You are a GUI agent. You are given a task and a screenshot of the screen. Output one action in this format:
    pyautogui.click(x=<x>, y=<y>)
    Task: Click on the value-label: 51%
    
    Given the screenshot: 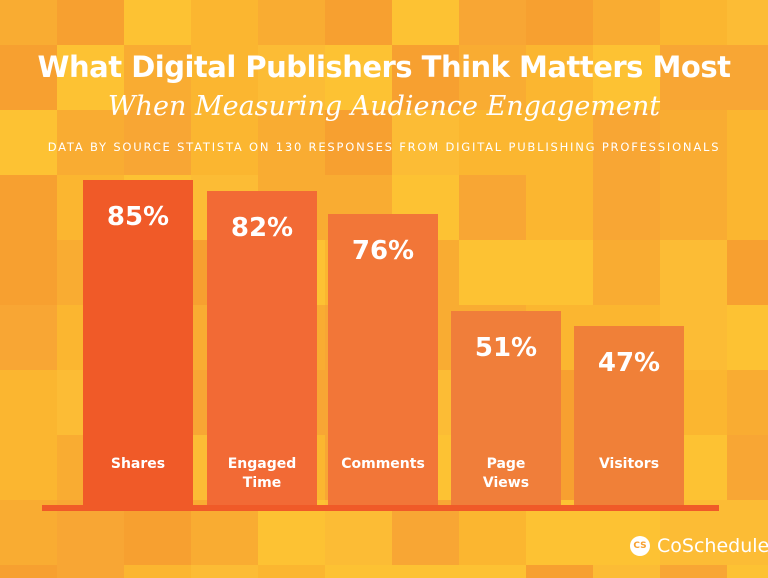 What is the action you would take?
    pyautogui.click(x=506, y=347)
    